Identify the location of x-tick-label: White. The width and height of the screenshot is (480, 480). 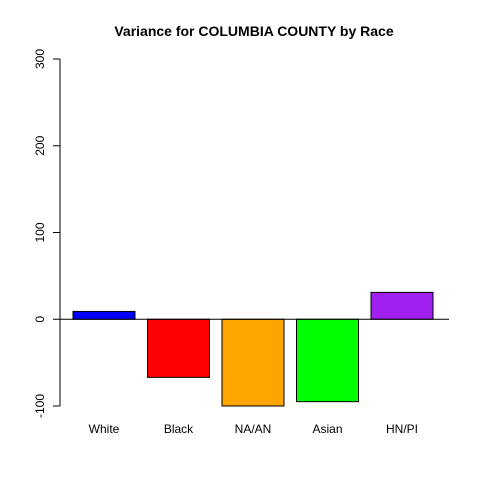
(104, 429).